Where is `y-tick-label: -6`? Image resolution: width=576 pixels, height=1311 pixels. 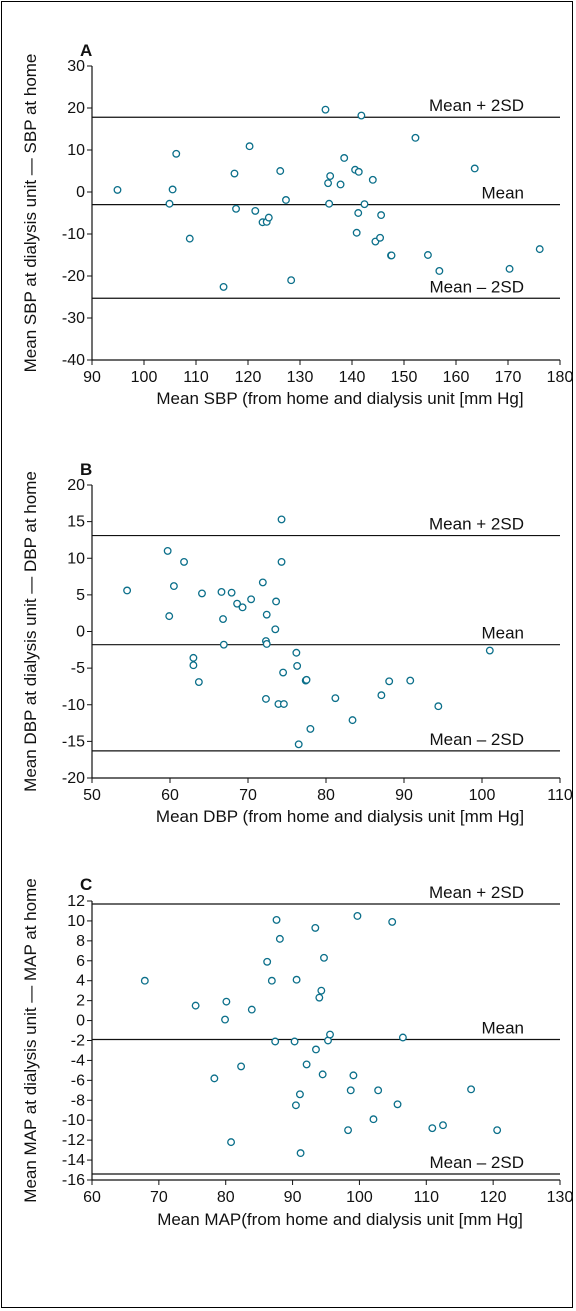 y-tick-label: -6 is located at coordinates (78, 1080).